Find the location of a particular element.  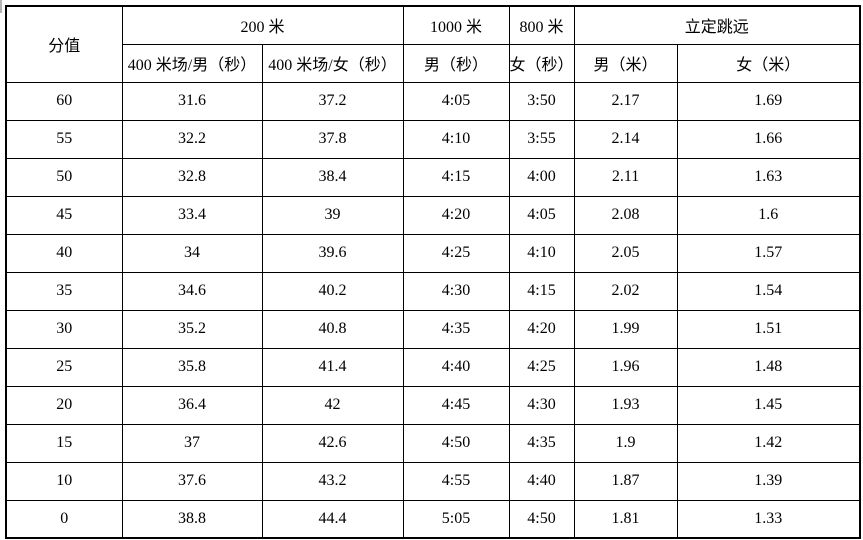

subheader-jump-female-meters: 女（米） is located at coordinates (768, 63).